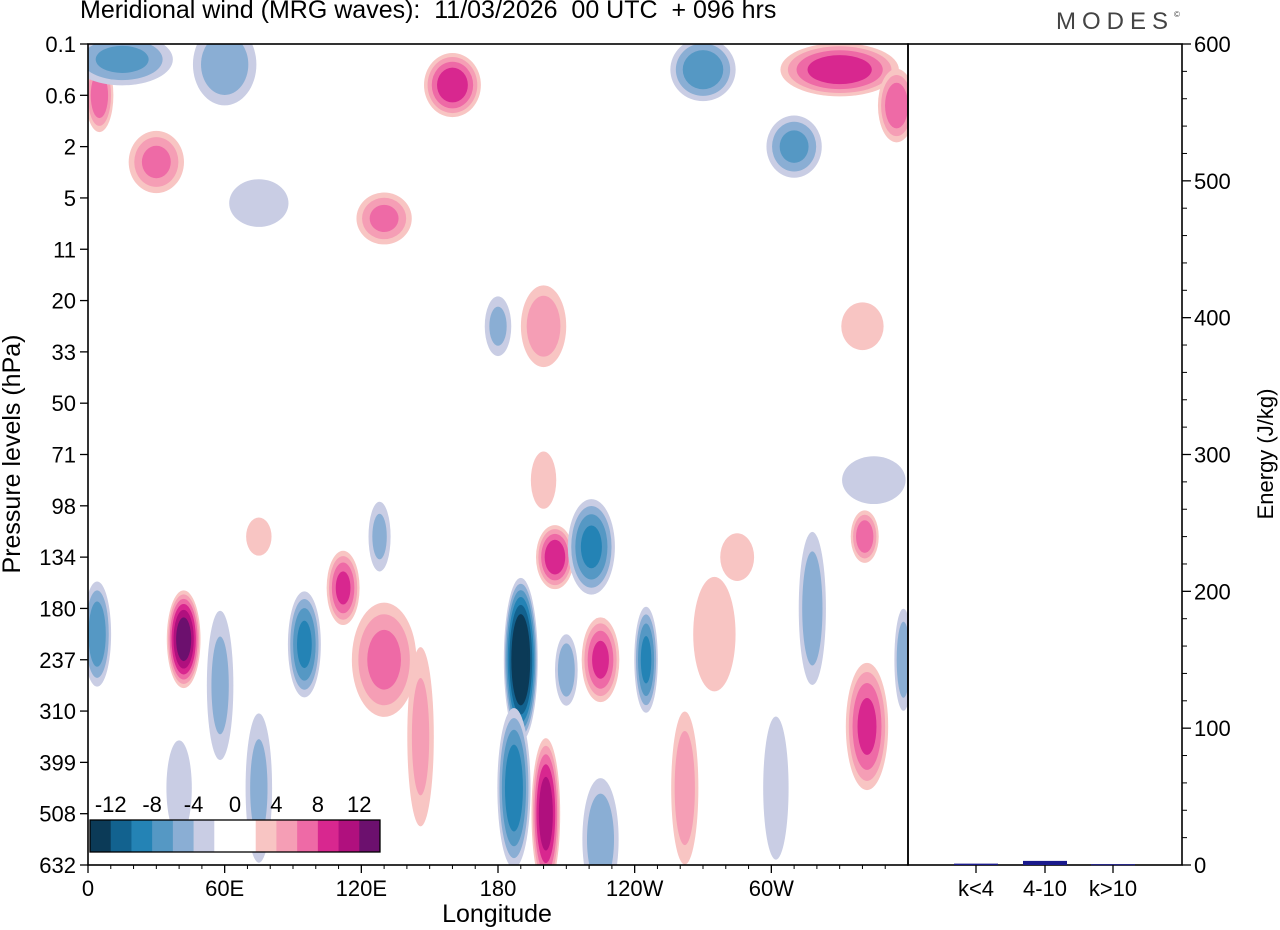 The image size is (1280, 930). I want to click on x-tick-label: 180, so click(498, 888).